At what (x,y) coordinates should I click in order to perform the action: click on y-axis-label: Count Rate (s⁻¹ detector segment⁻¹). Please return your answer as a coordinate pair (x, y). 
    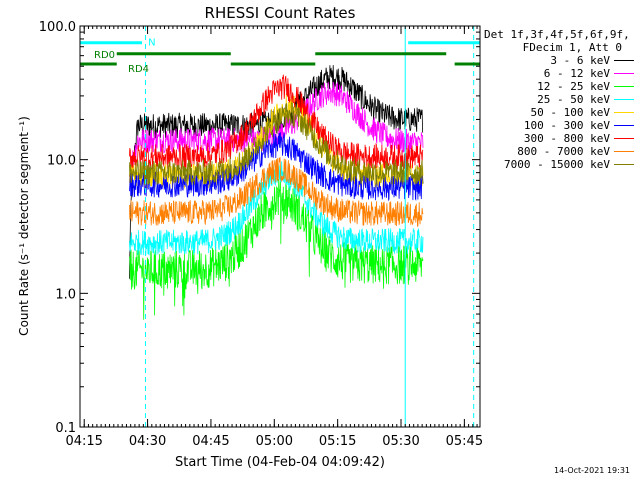
    Looking at the image, I should click on (24, 226).